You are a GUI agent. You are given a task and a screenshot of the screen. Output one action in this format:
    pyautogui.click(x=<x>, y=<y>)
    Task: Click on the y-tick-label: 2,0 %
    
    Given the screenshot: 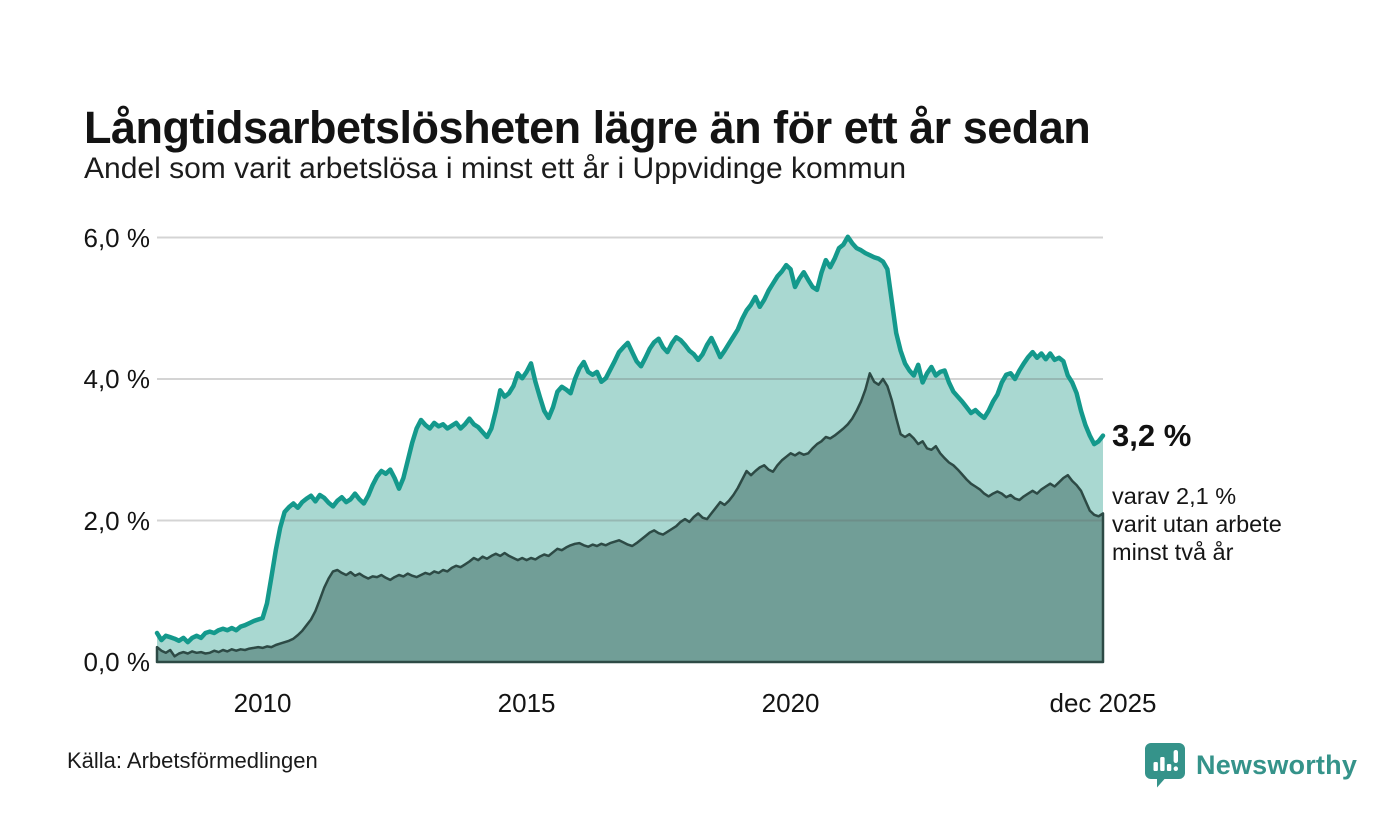 What is the action you would take?
    pyautogui.click(x=117, y=520)
    